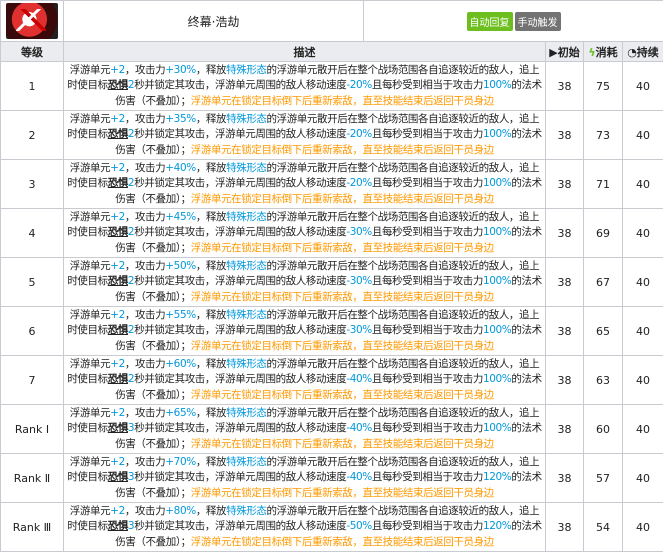  I want to click on atk-bonus: +60%, so click(180, 363).